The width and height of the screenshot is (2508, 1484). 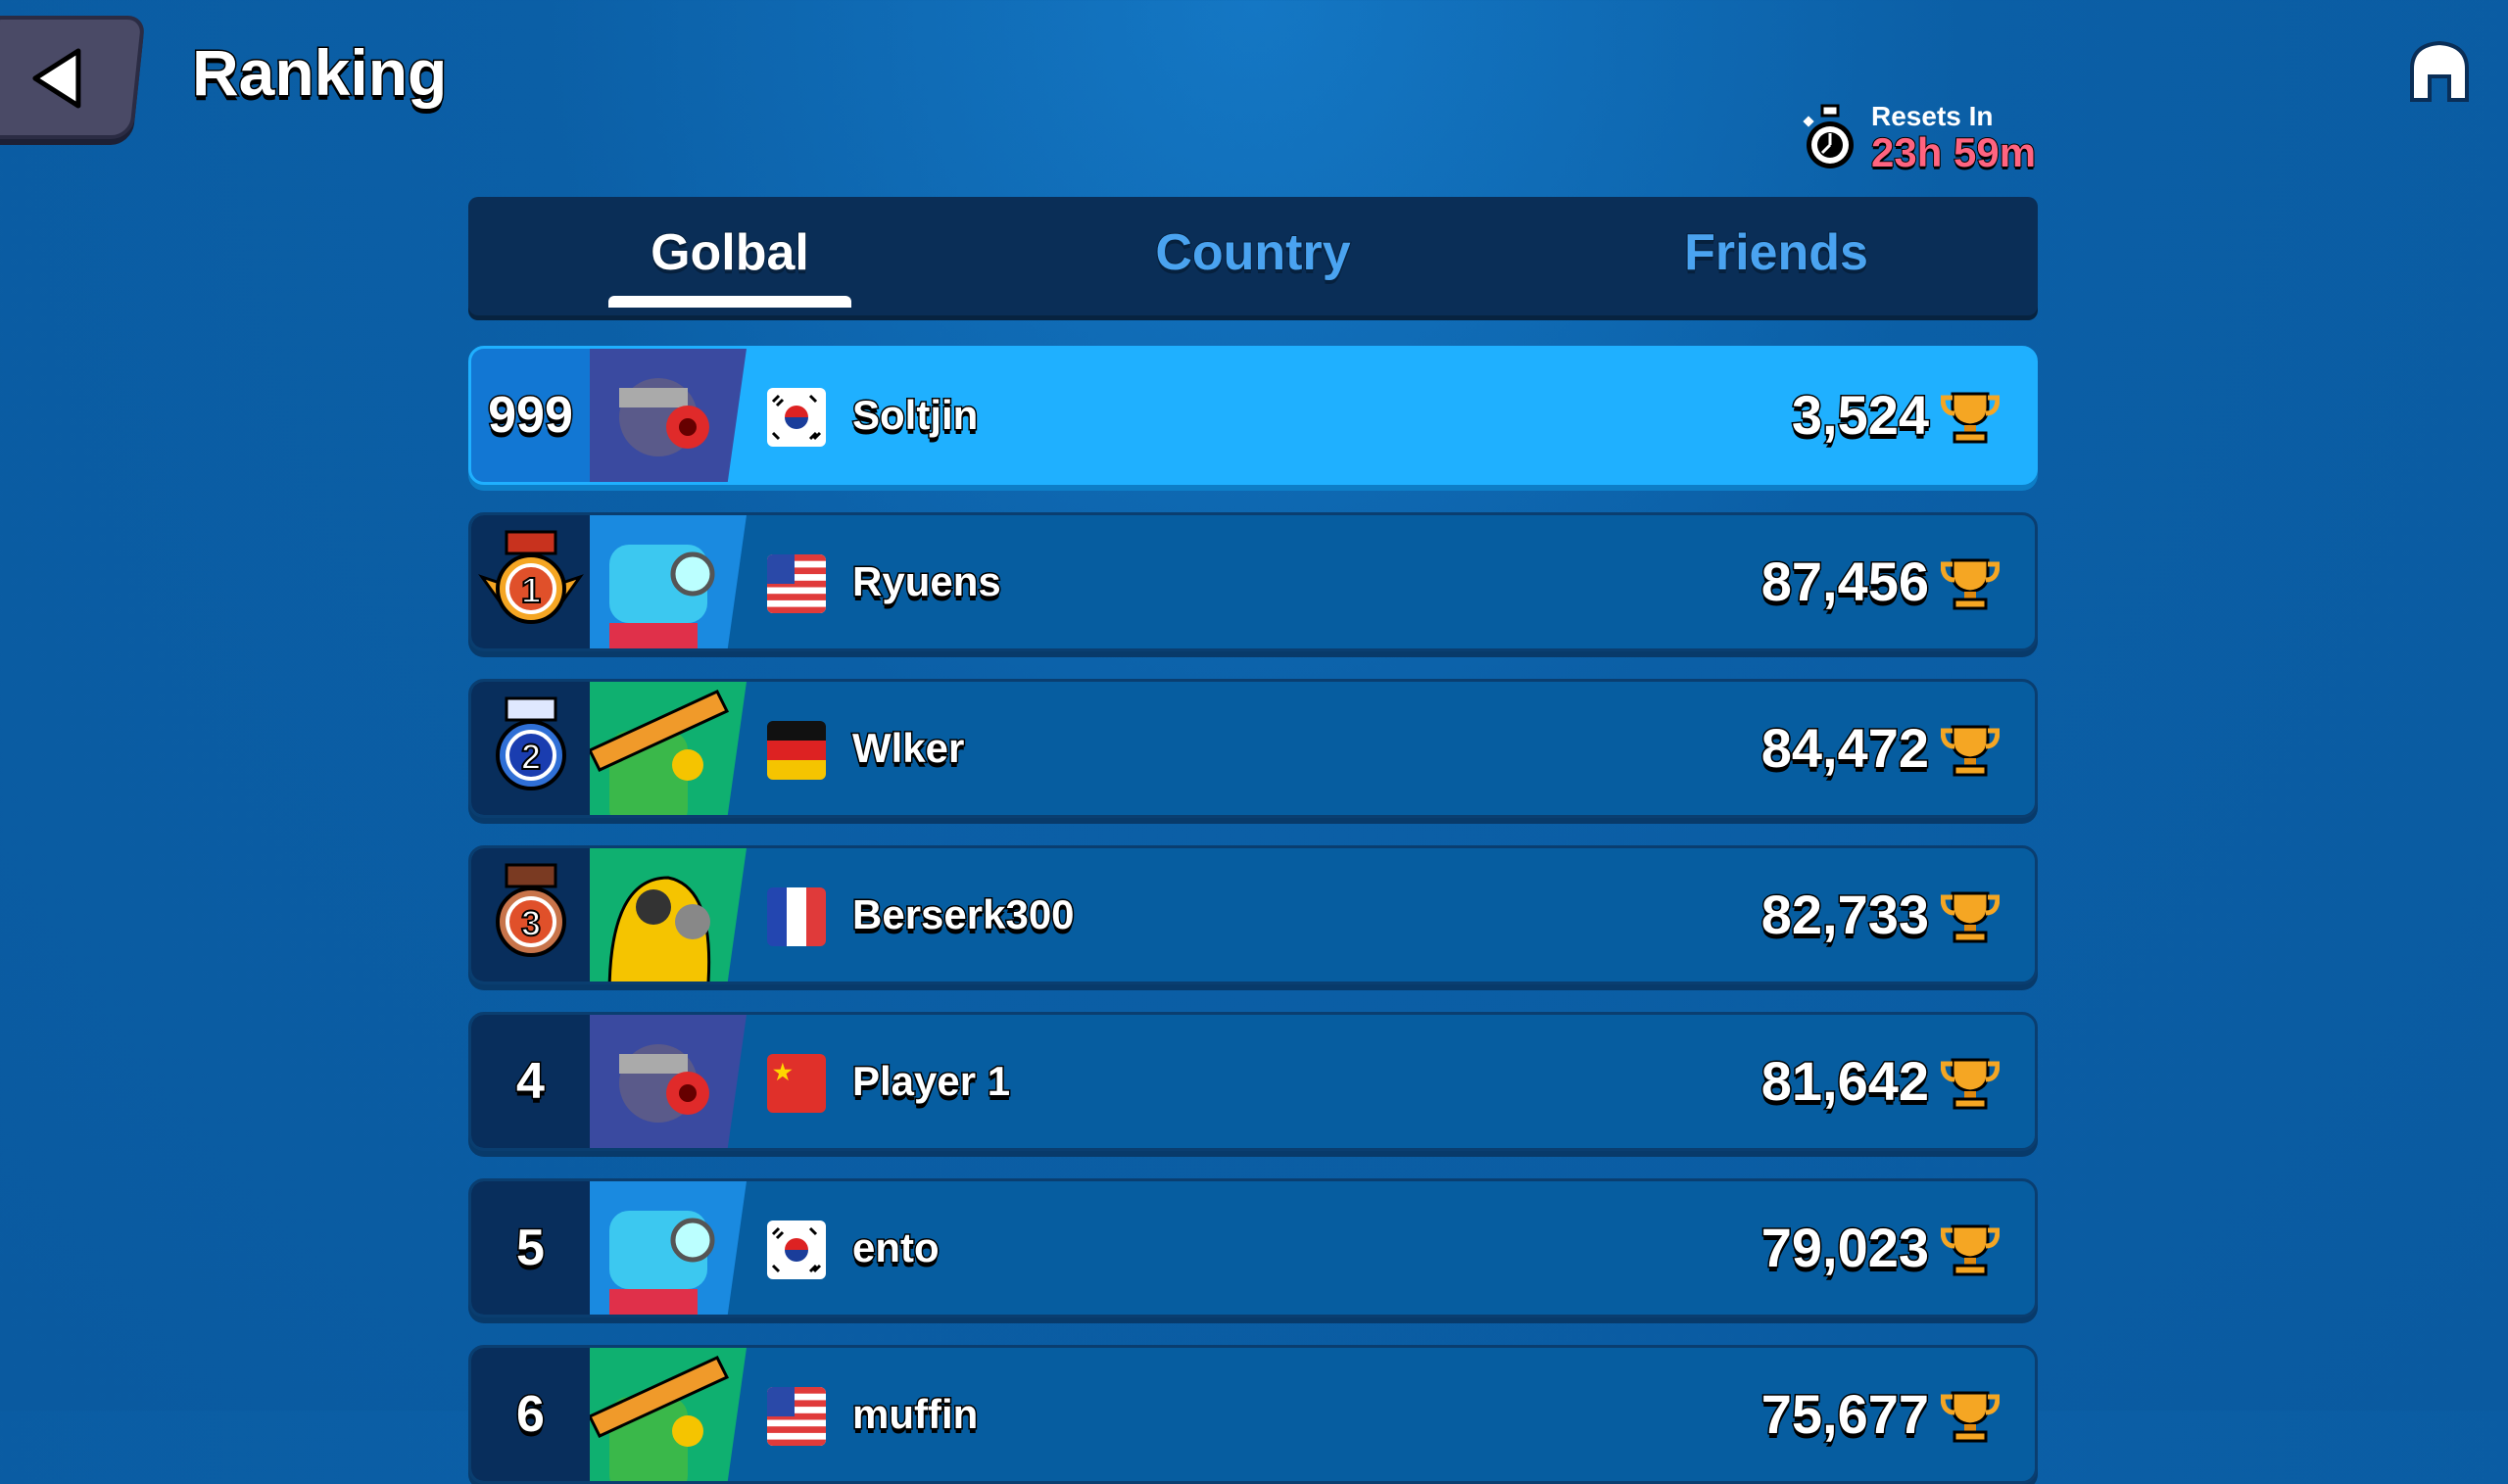 I want to click on flag-china-icon: ★, so click(x=796, y=1083).